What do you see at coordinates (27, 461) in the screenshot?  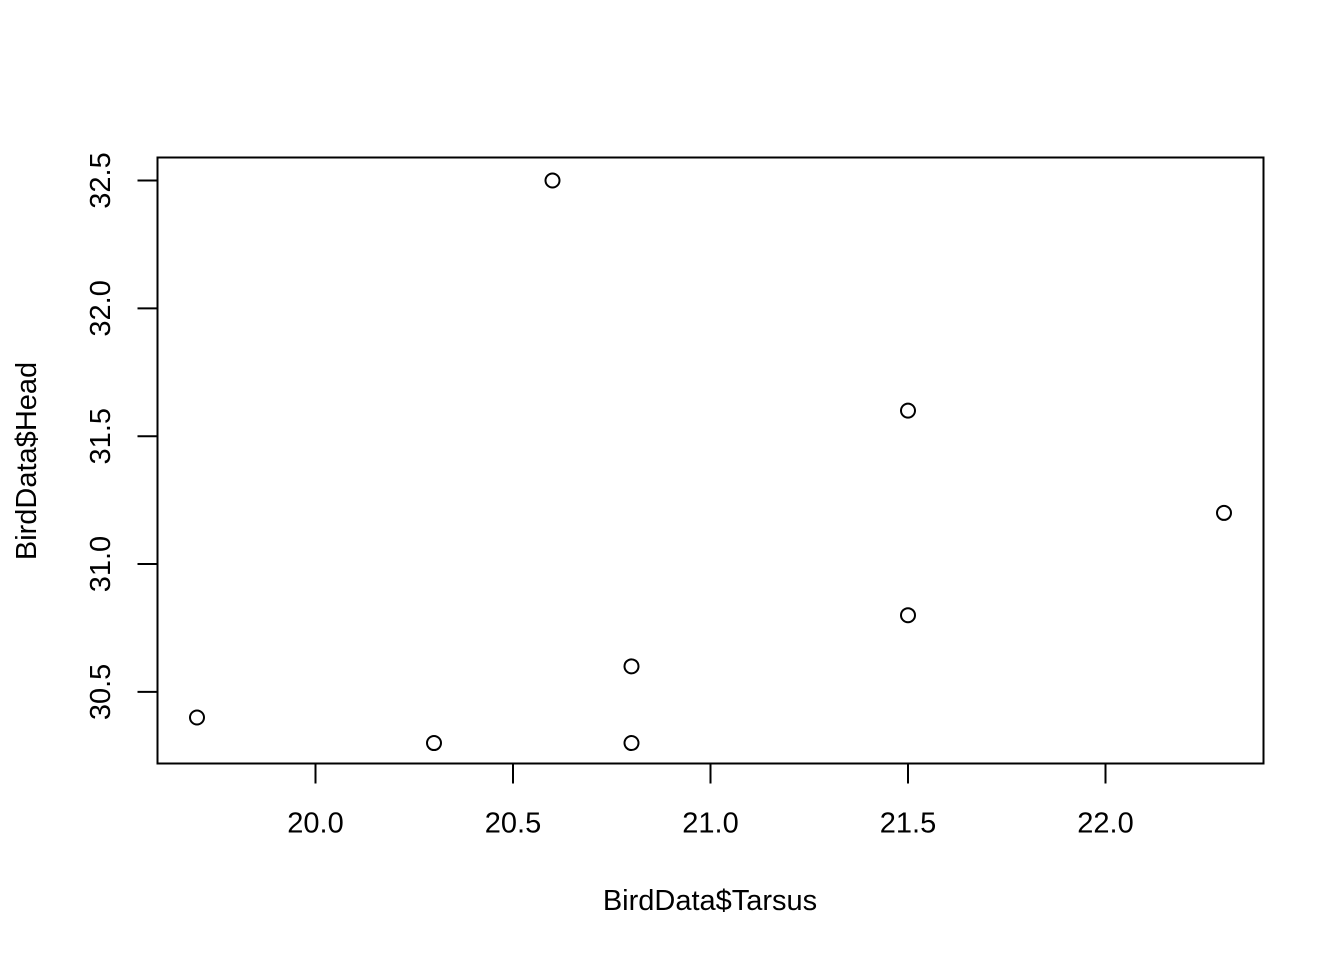 I see `y-axis-title: BirdData$Head` at bounding box center [27, 461].